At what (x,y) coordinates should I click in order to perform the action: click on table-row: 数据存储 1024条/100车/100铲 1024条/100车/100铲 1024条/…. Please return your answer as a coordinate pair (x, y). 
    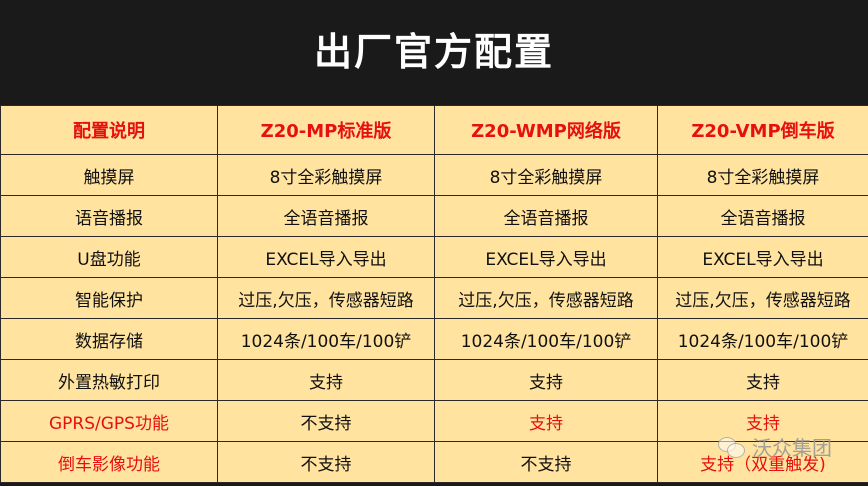
    Looking at the image, I should click on (434, 339).